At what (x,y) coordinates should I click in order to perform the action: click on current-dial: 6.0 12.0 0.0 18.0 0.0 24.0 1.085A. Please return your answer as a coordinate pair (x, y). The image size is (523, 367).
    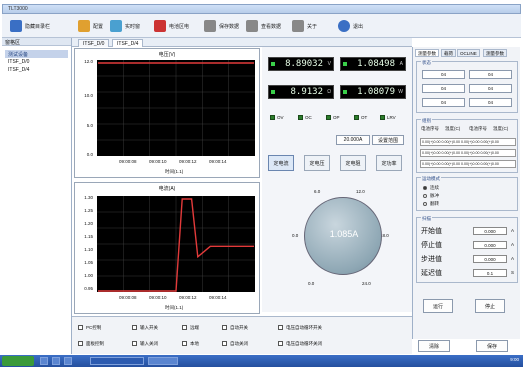
    Looking at the image, I should click on (342, 244).